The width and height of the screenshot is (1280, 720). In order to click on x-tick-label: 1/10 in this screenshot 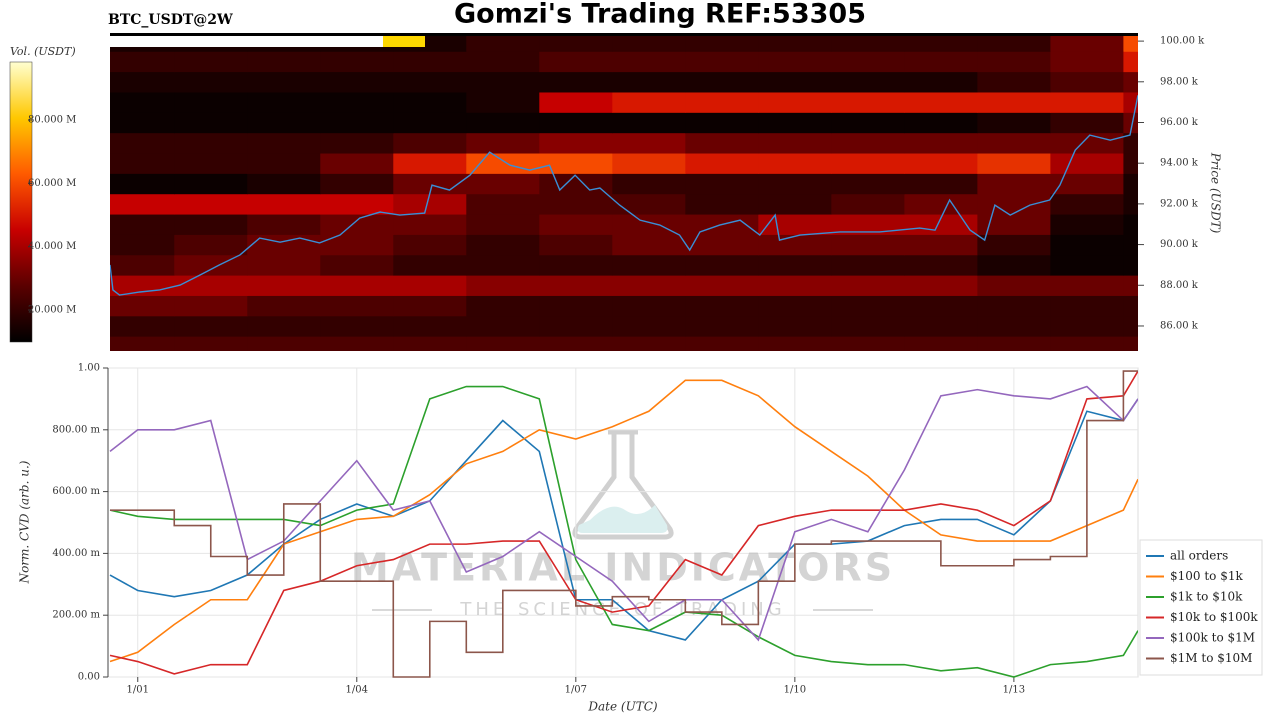, I will do `click(795, 690)`.